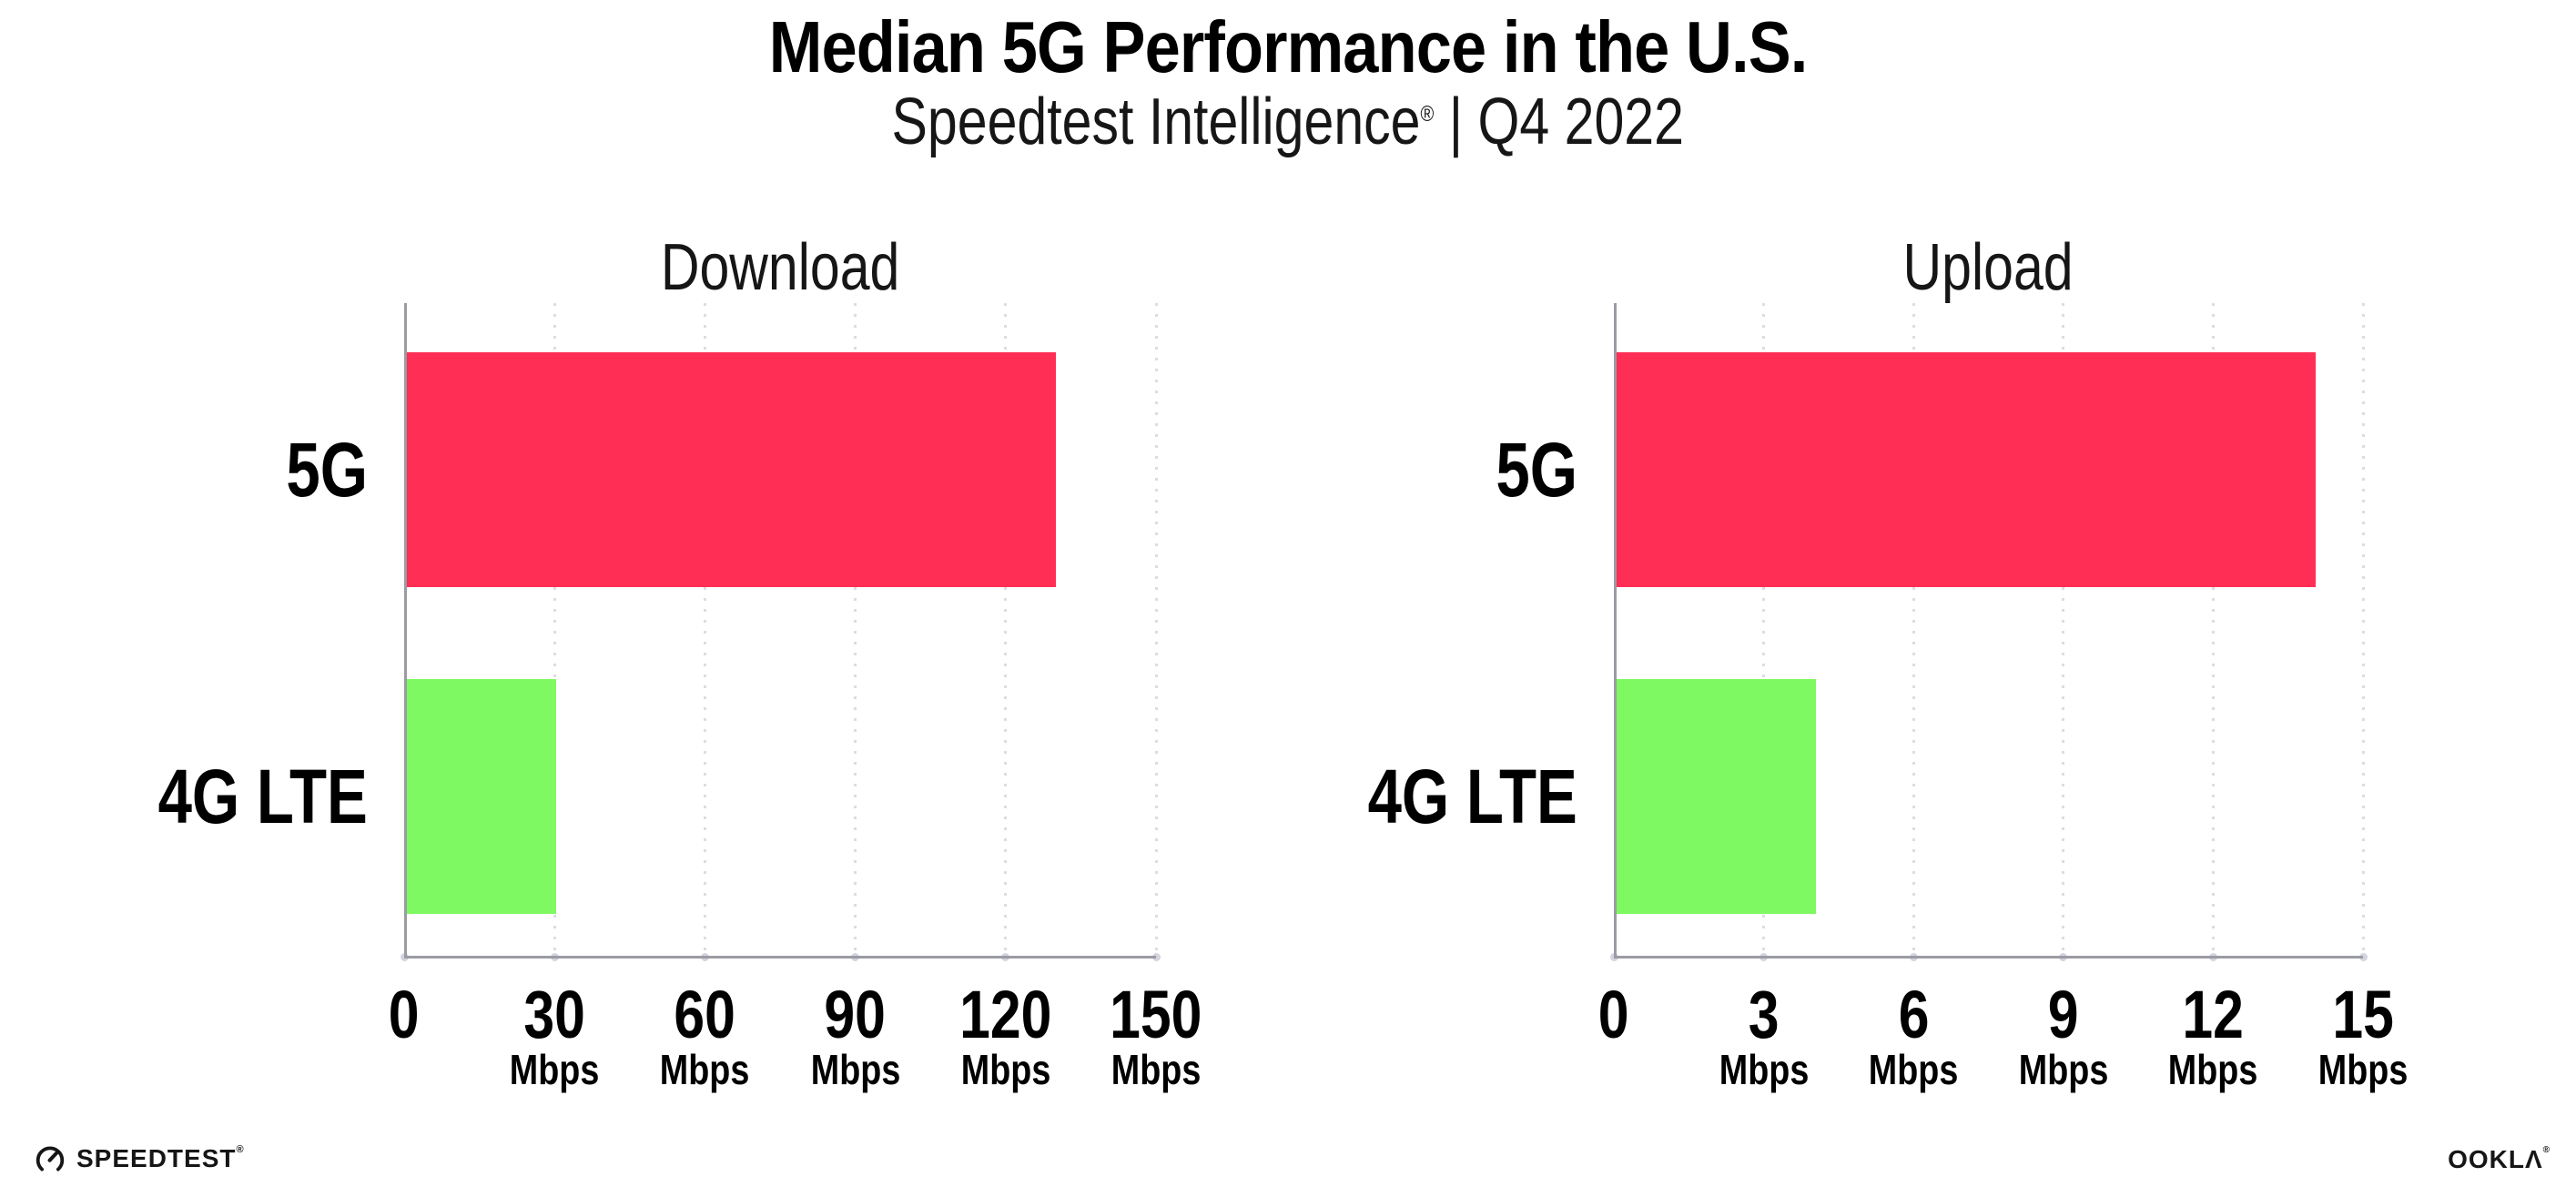  I want to click on x-tick-label-15: 15, so click(2363, 1015).